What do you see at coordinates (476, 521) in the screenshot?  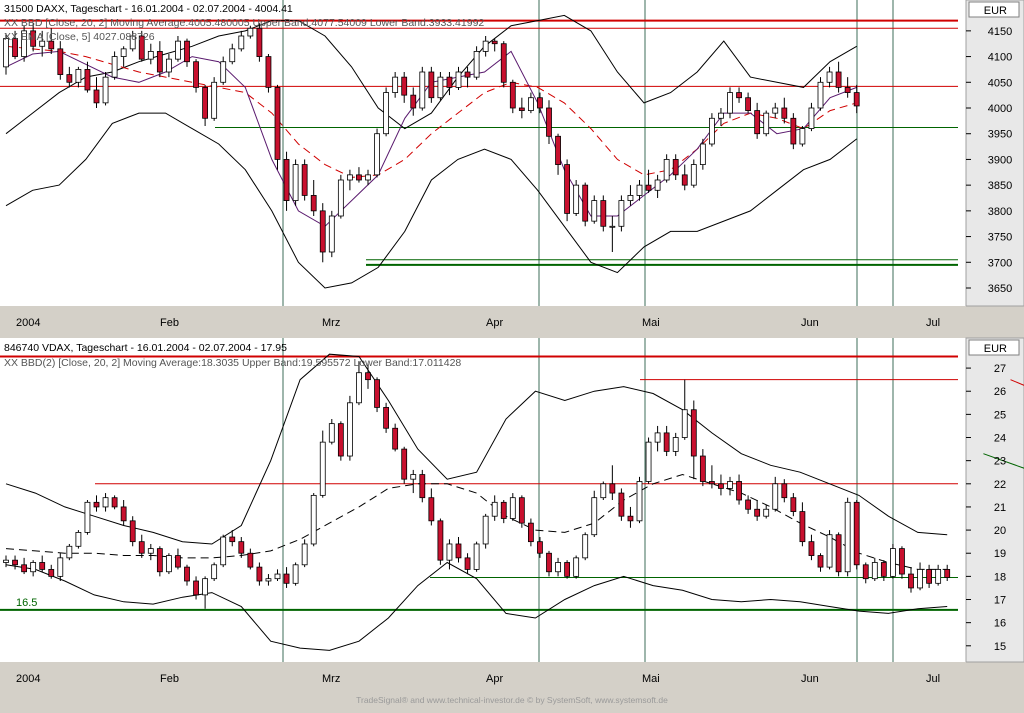 I see `vdax-bollinger-moving-average` at bounding box center [476, 521].